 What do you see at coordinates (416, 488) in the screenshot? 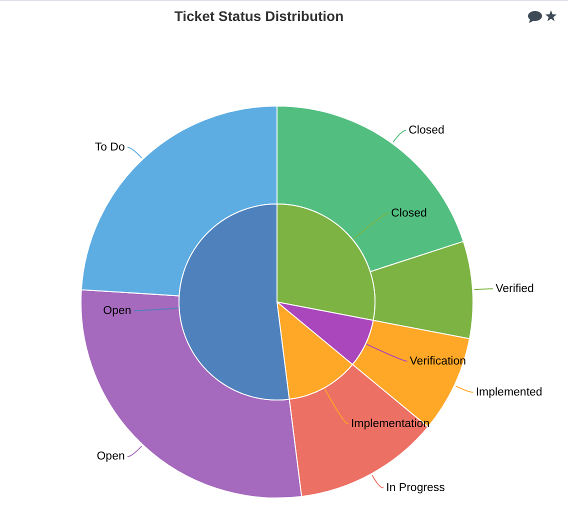
I see `slice-label: In Progress` at bounding box center [416, 488].